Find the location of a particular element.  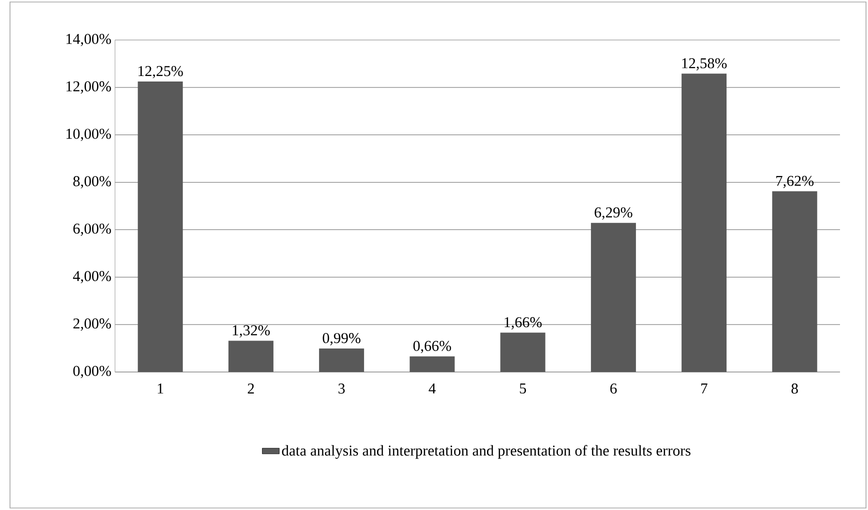

x-tick-label: 7 is located at coordinates (704, 389).